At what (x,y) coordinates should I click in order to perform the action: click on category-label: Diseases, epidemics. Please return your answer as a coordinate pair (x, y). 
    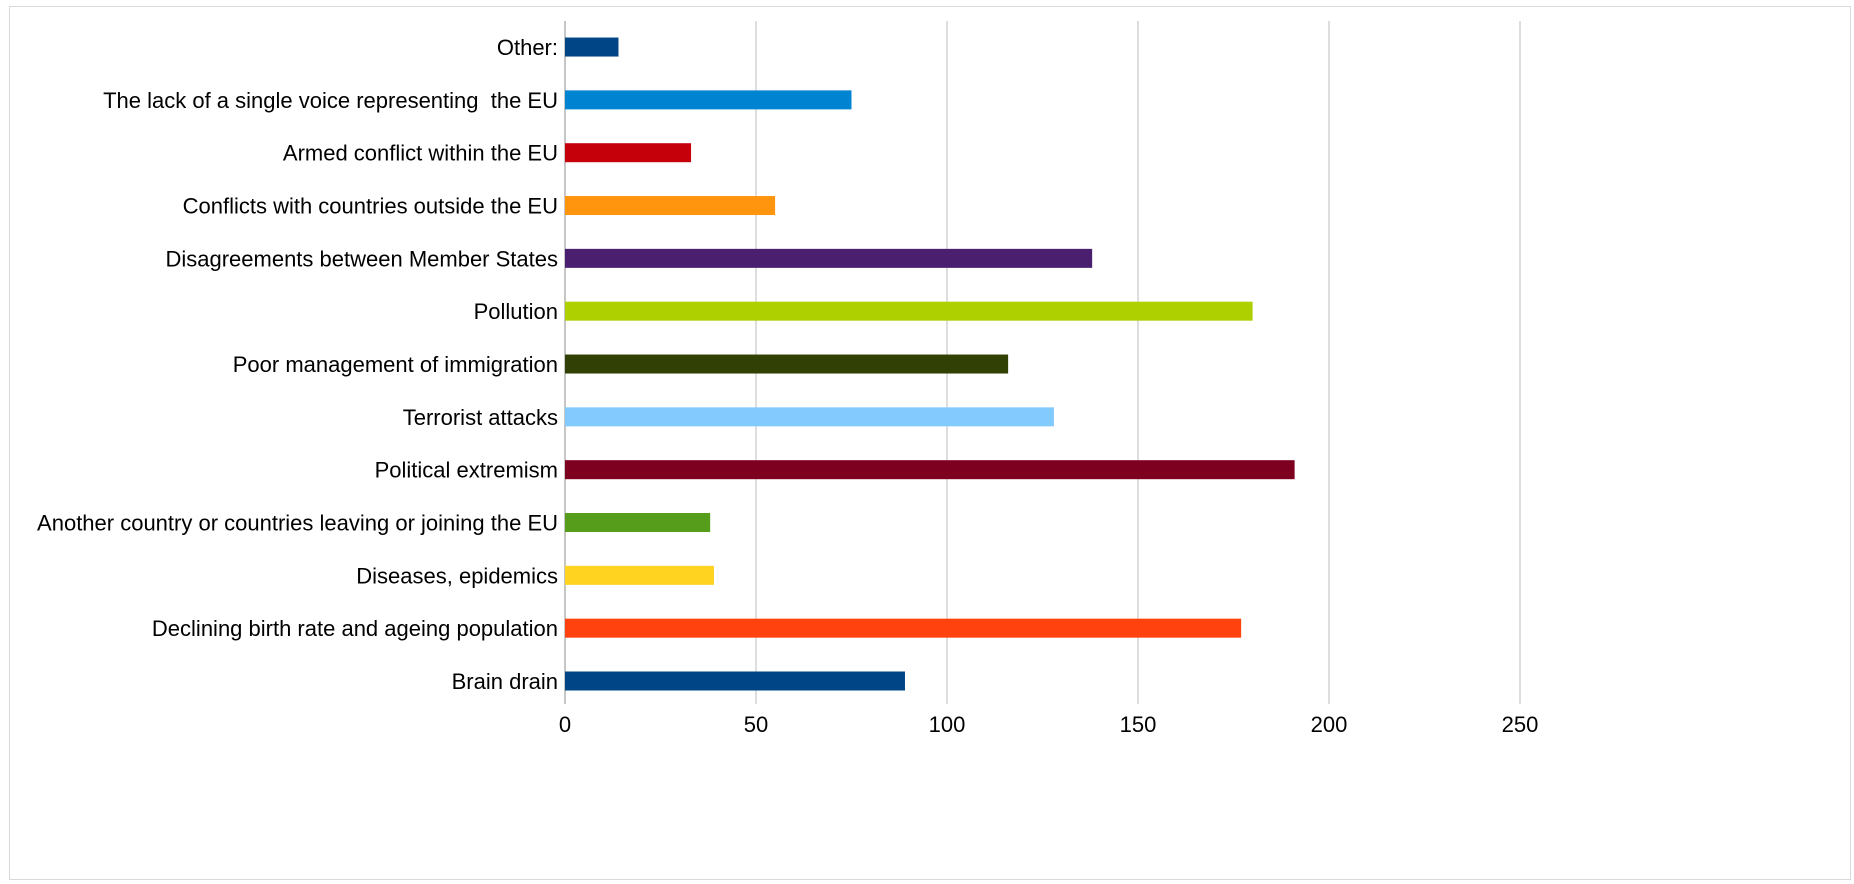
    Looking at the image, I should click on (457, 575).